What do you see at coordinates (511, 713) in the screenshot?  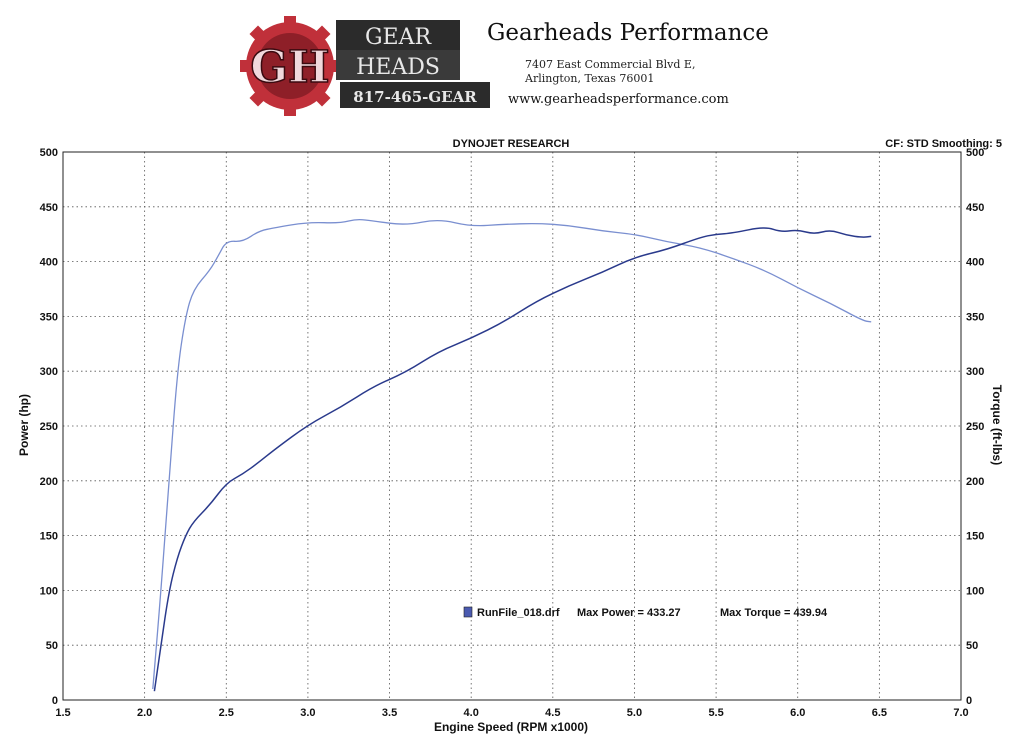 I see `x-axis-ticks: 1.5 2.0 2.5 3.0 3.5 4.0 4.5 5.0 5.5 6.0 6.5 7.0` at bounding box center [511, 713].